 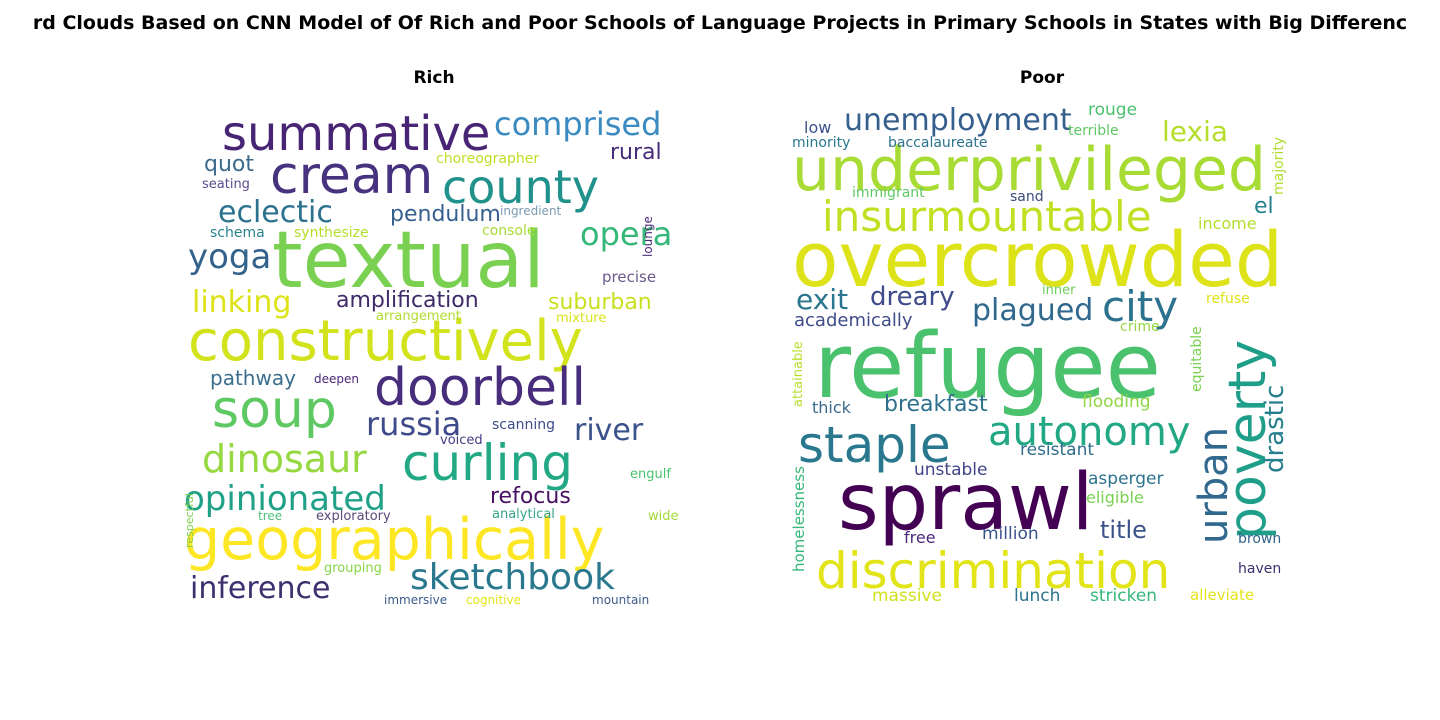 What do you see at coordinates (663, 516) in the screenshot?
I see `word-wide: wide` at bounding box center [663, 516].